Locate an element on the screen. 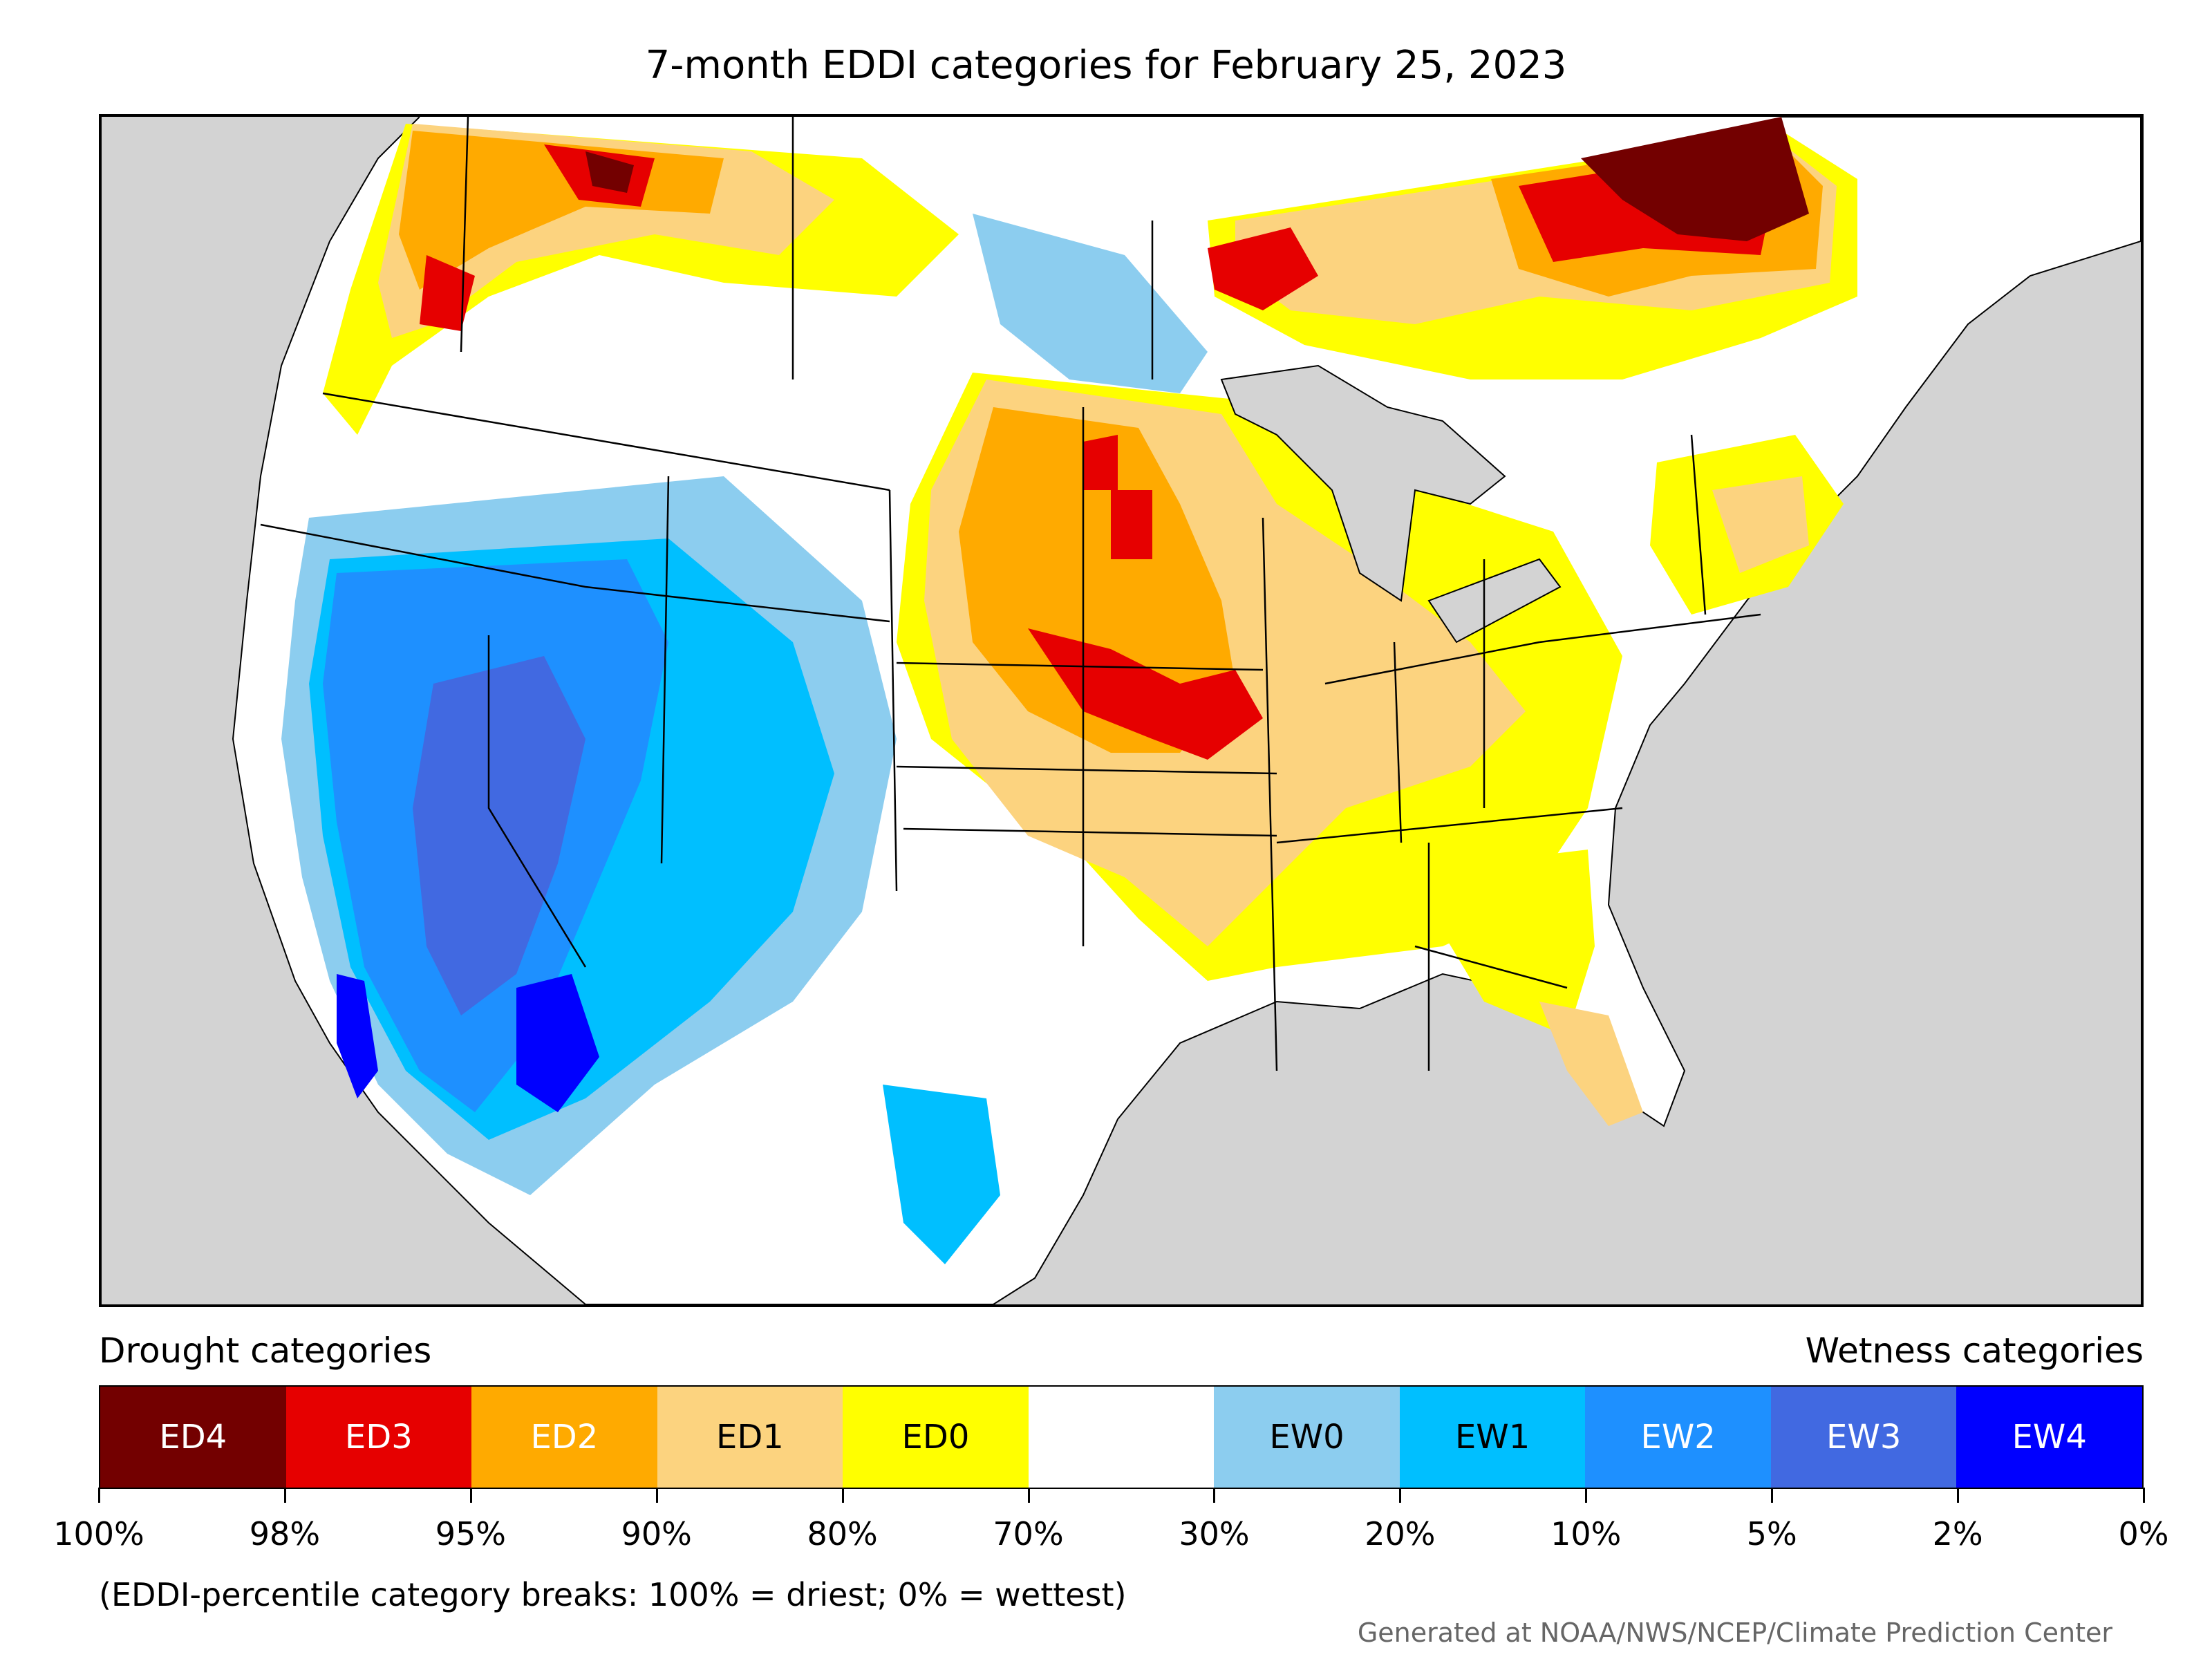 The height and width of the screenshot is (1659, 2212). drought-ed0-southeast is located at coordinates (1505, 943).